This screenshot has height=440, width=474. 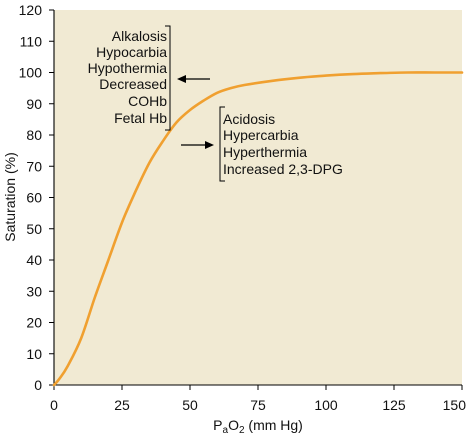 I want to click on left-shift-item: Fetal Hb, so click(x=140, y=118).